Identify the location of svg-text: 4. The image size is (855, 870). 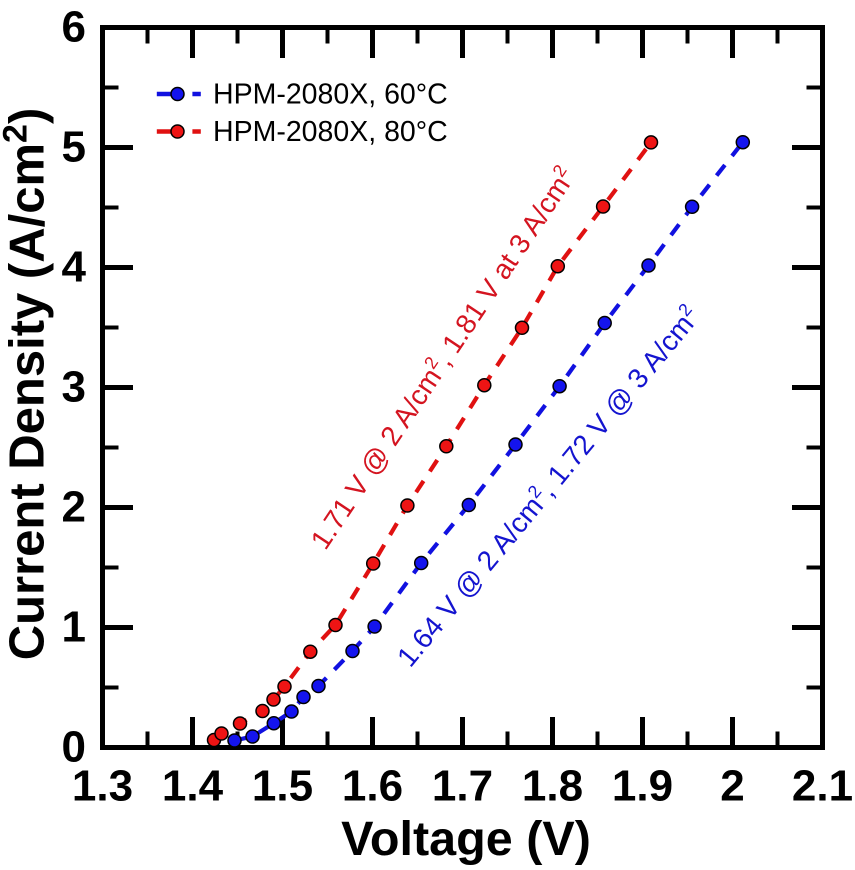
(74, 267).